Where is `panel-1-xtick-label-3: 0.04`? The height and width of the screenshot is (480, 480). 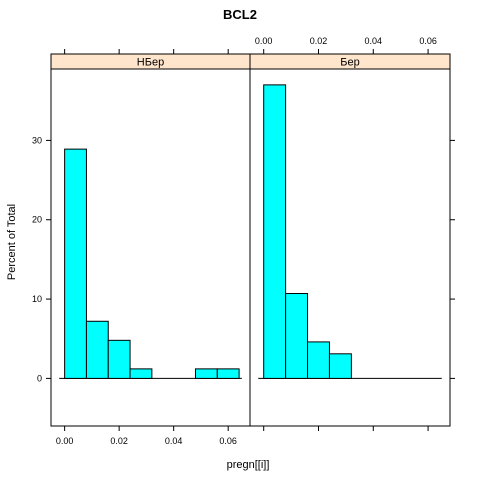 panel-1-xtick-label-3: 0.04 is located at coordinates (174, 441).